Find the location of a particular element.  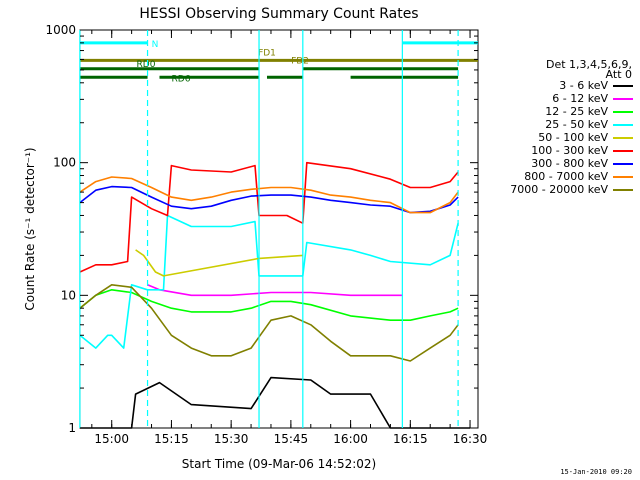

x-tick-label: 15:45 is located at coordinates (291, 439).